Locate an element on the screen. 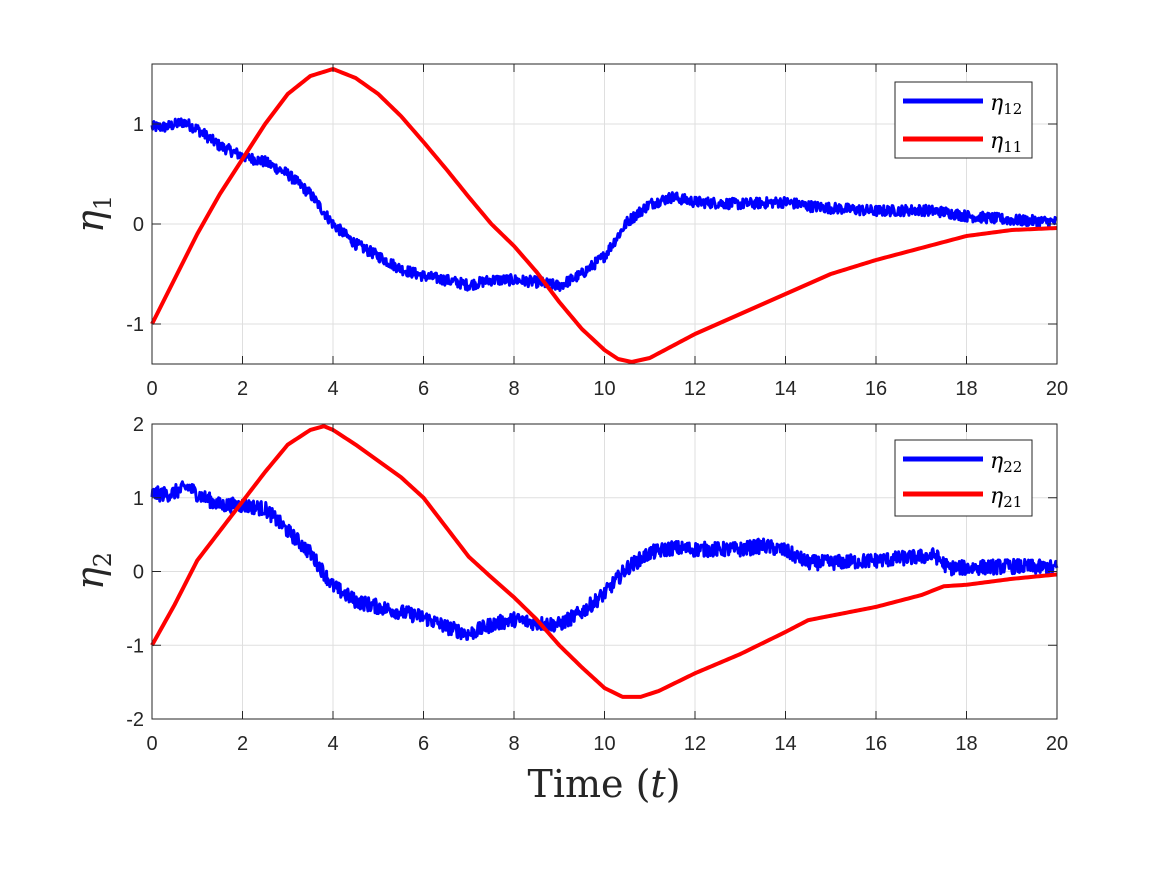 The height and width of the screenshot is (875, 1167). legend-label-eta22: η22 is located at coordinates (1006, 462).